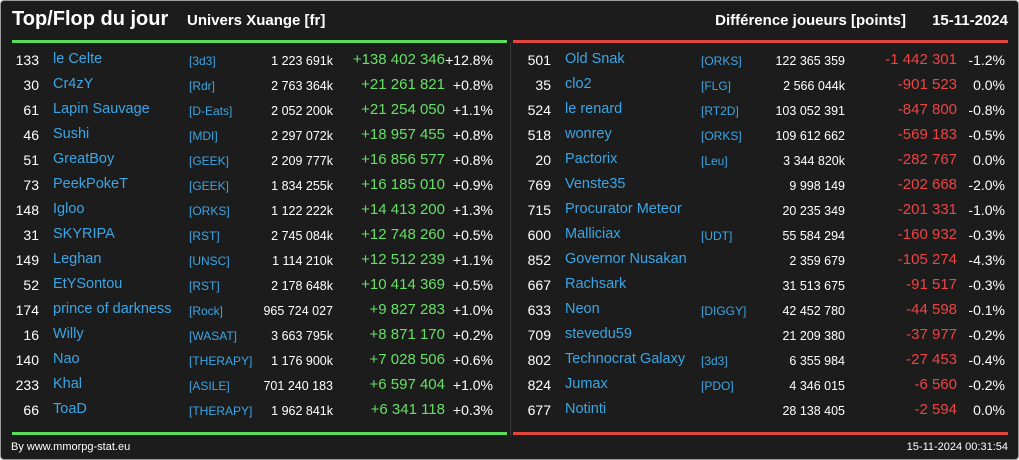  I want to click on player-points: 21 209 380, so click(813, 336).